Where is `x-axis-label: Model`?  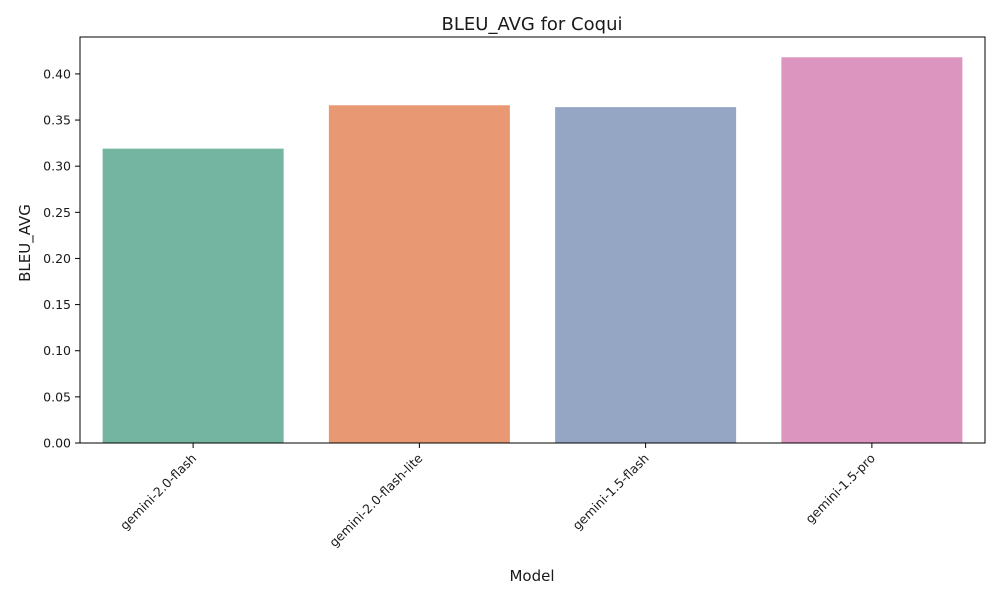 x-axis-label: Model is located at coordinates (531, 576).